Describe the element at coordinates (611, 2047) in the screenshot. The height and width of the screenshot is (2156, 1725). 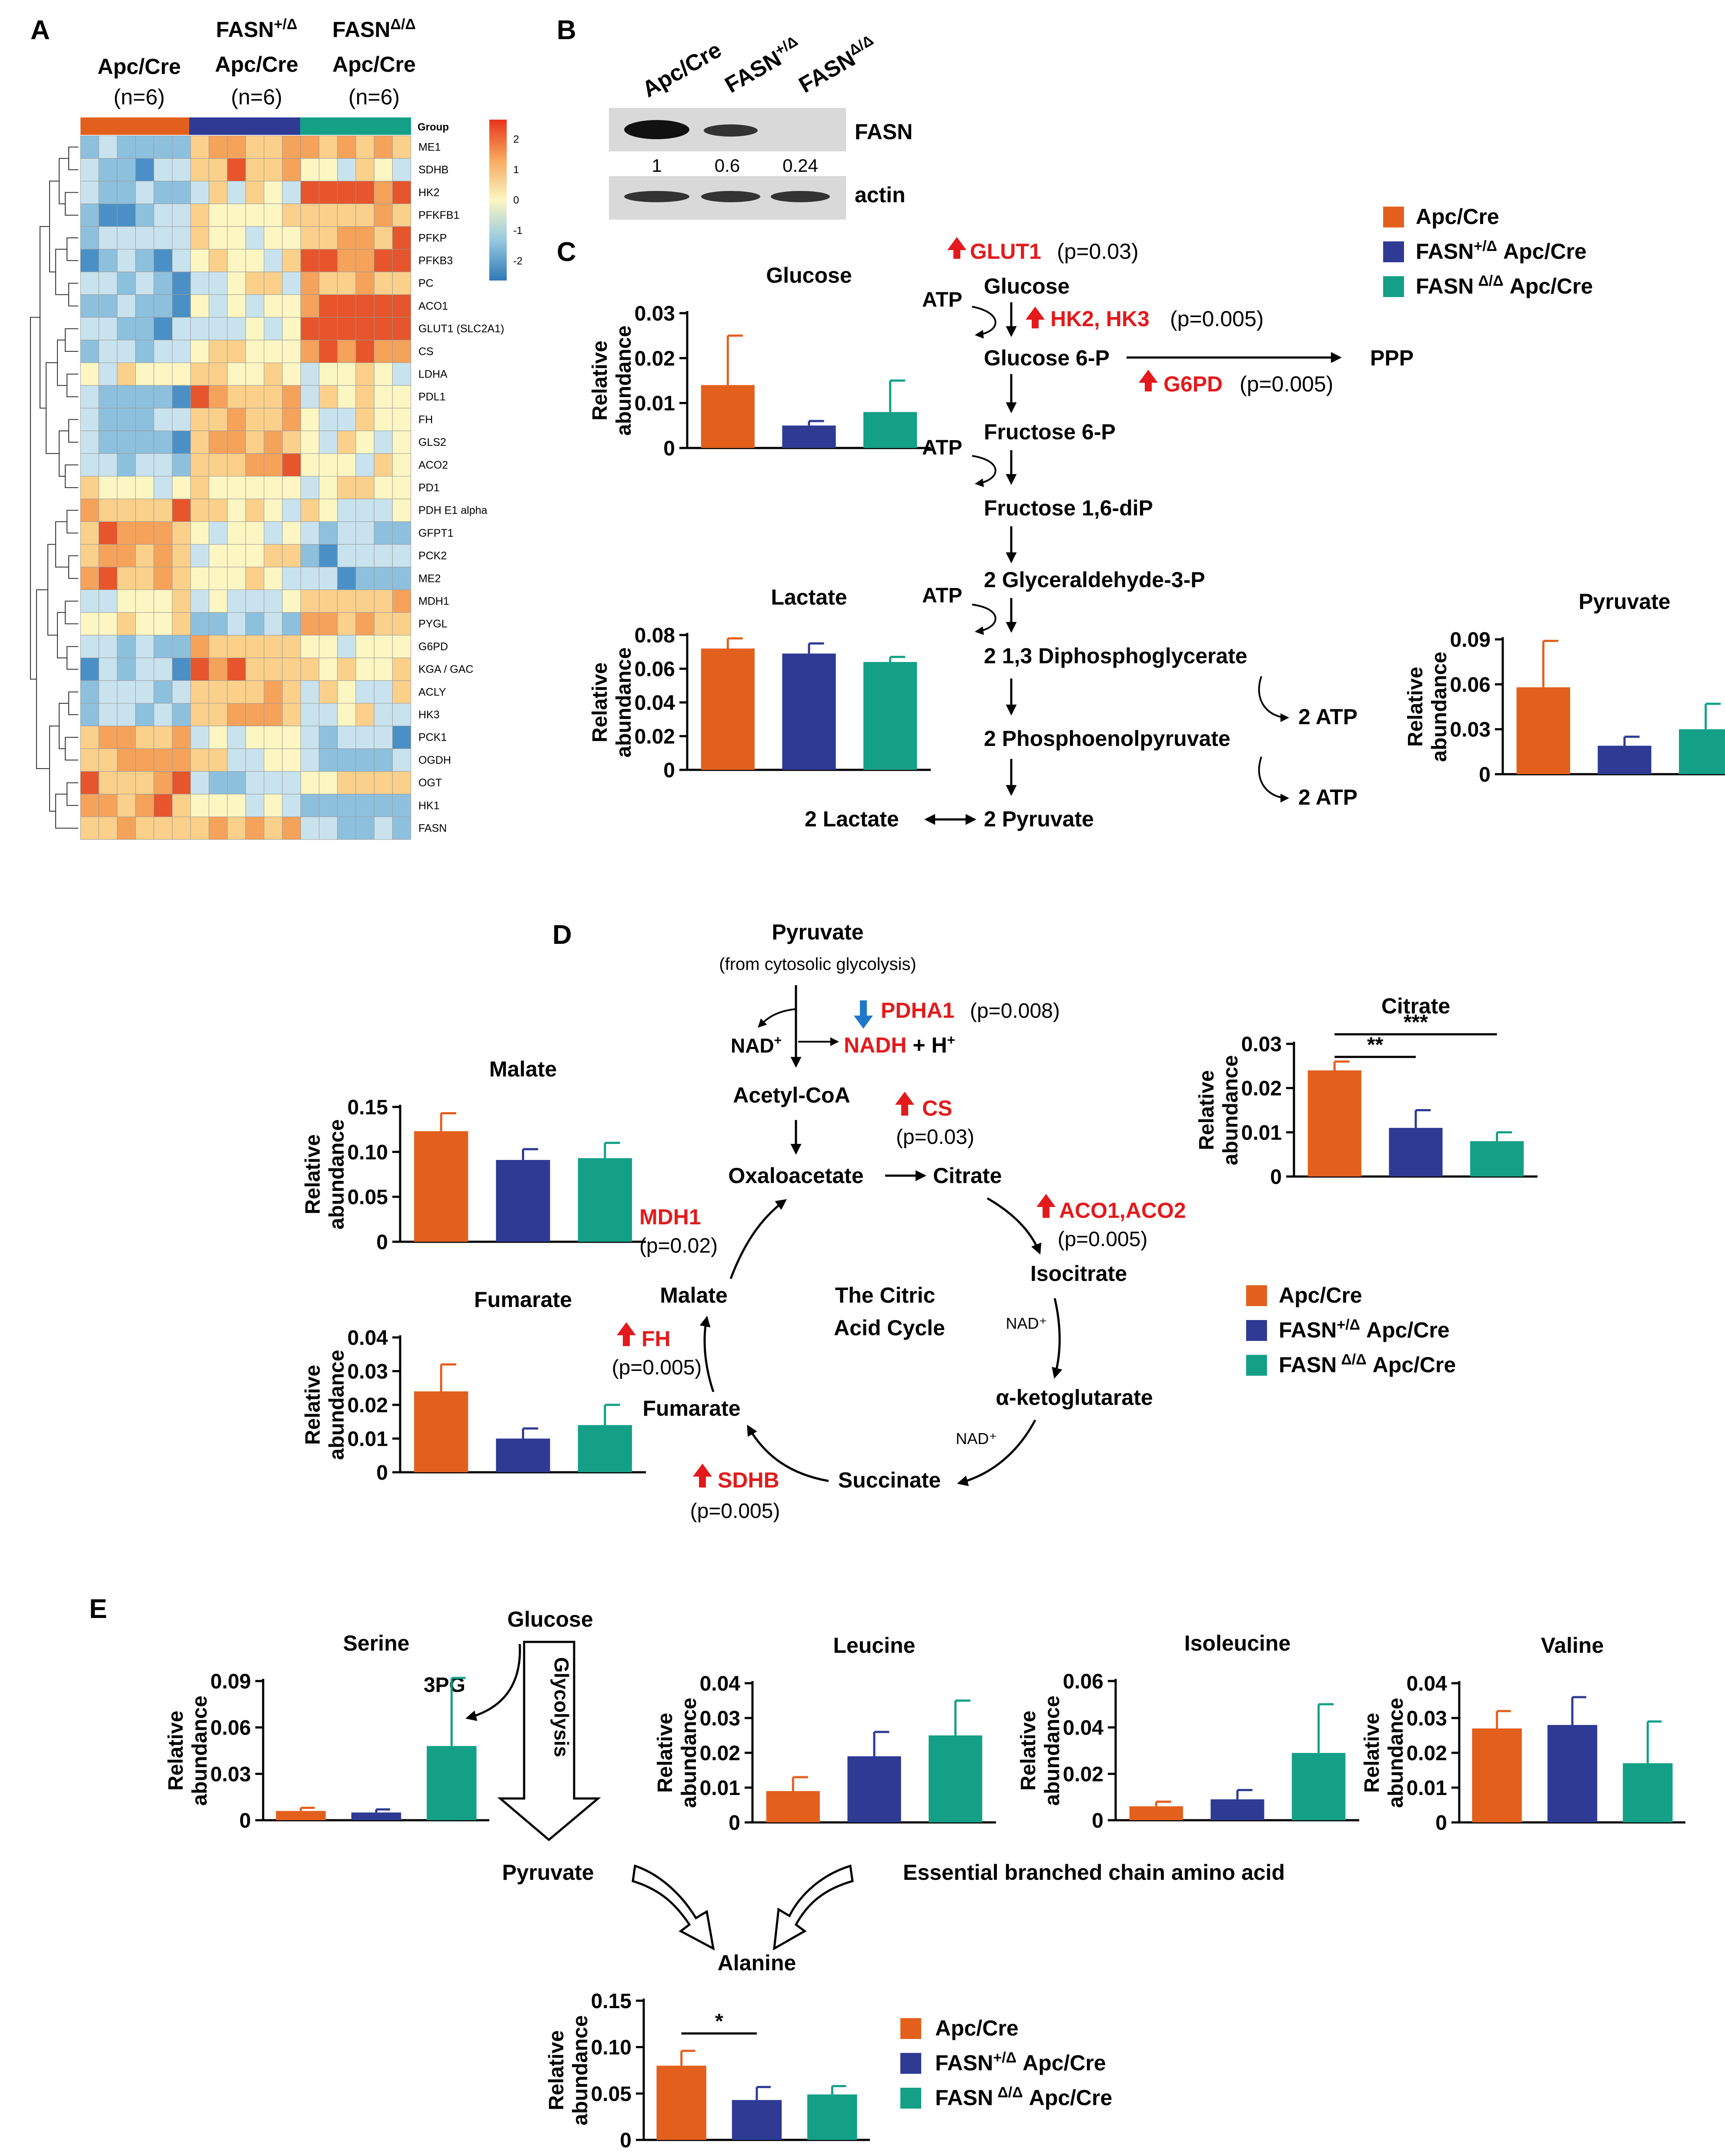
I see `alanine-ytick-label: 0.10` at that location.